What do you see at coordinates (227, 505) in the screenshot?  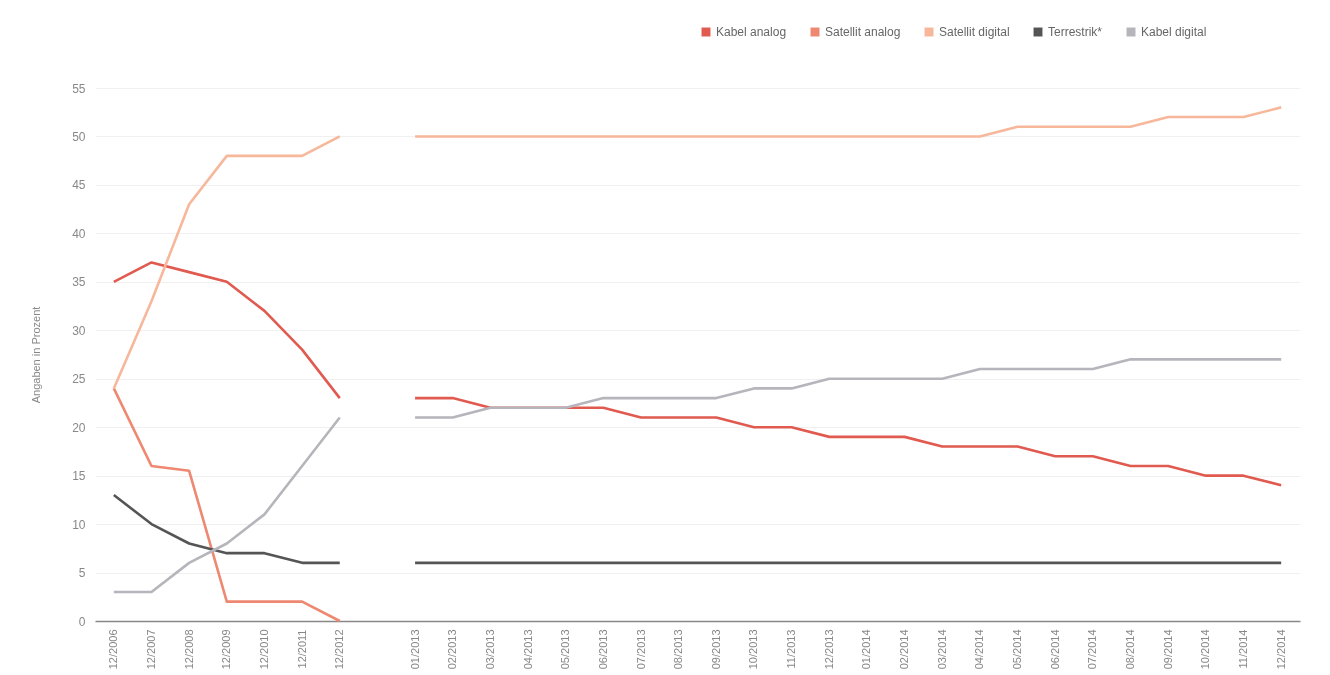 I see `line-series` at bounding box center [227, 505].